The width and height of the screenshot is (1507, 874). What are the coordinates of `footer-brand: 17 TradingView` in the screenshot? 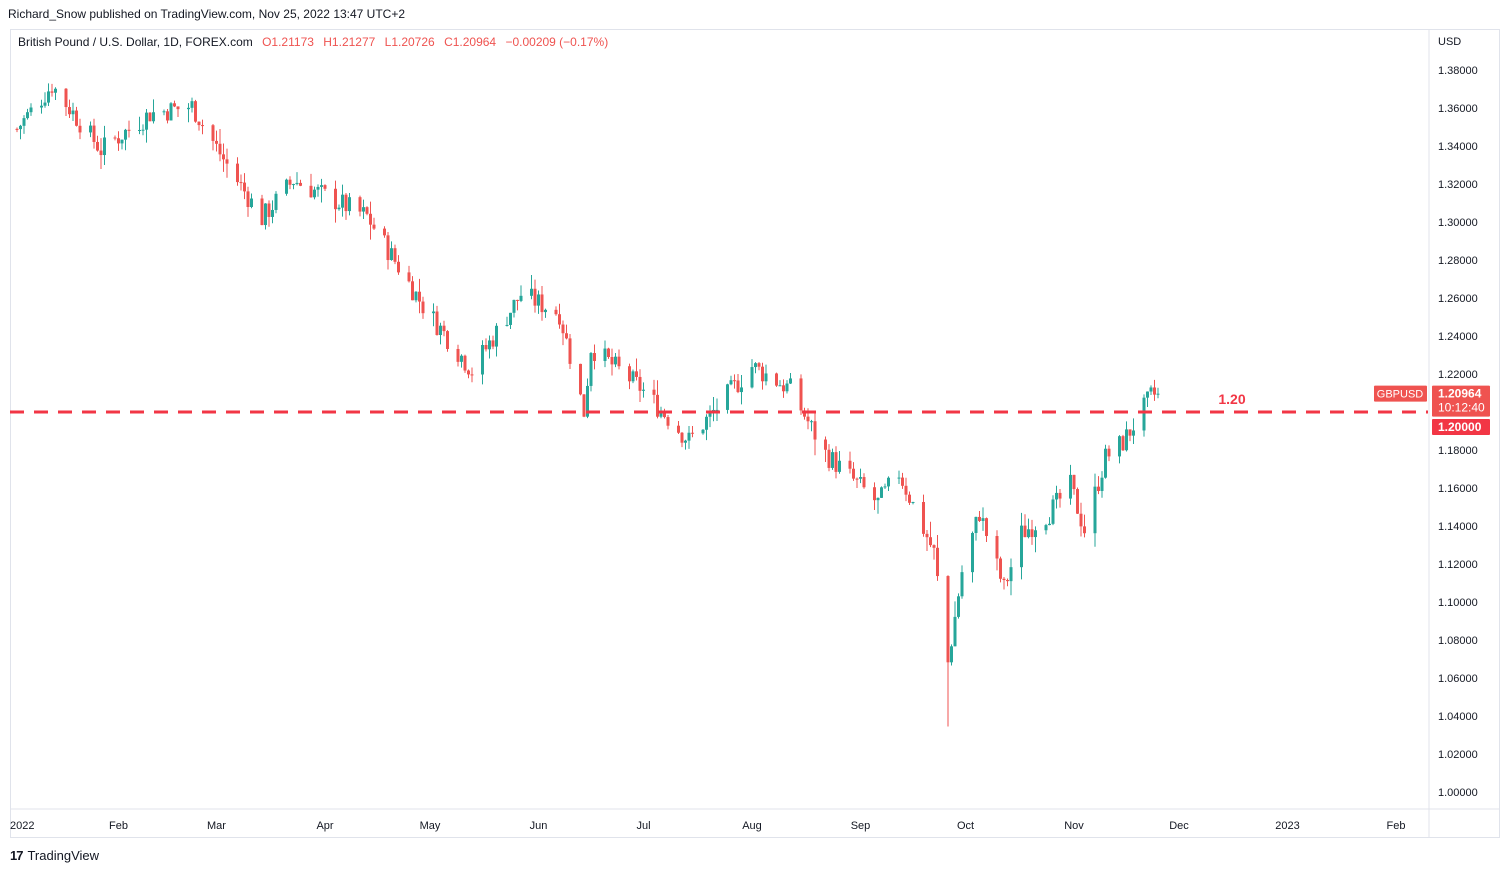 It's located at (54, 855).